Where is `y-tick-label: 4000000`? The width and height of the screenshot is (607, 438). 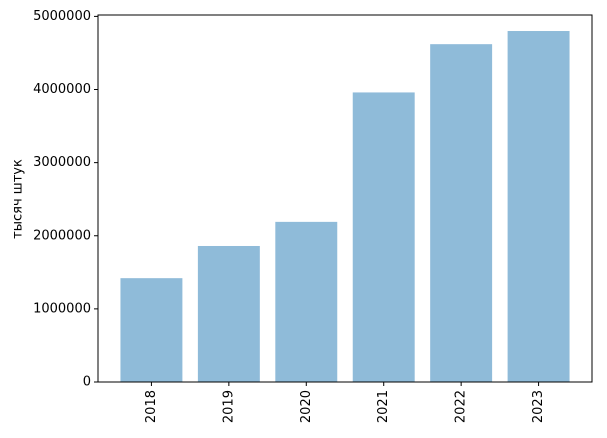
y-tick-label: 4000000 is located at coordinates (62, 89).